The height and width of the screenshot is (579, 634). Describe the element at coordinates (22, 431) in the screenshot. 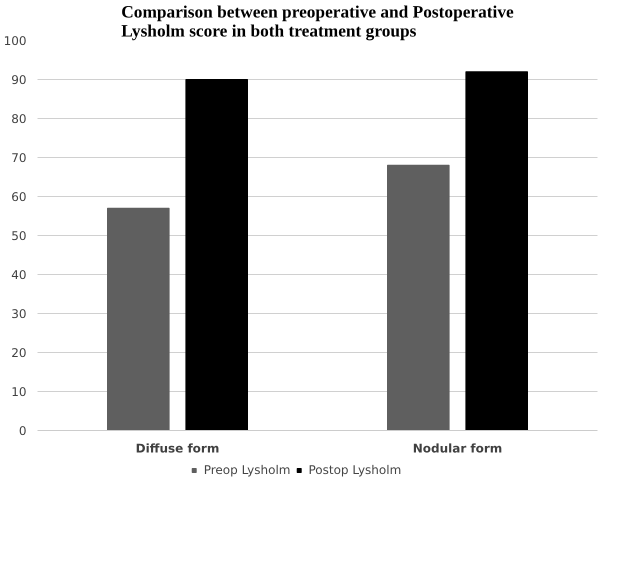

I see `y-tick-label: 0` at that location.